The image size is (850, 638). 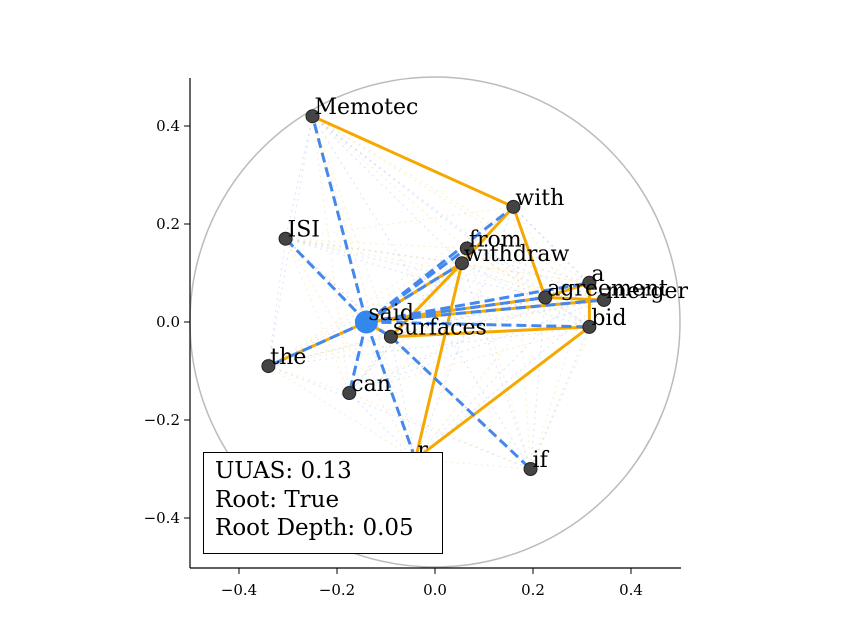 I want to click on node-label: r, so click(x=422, y=450).